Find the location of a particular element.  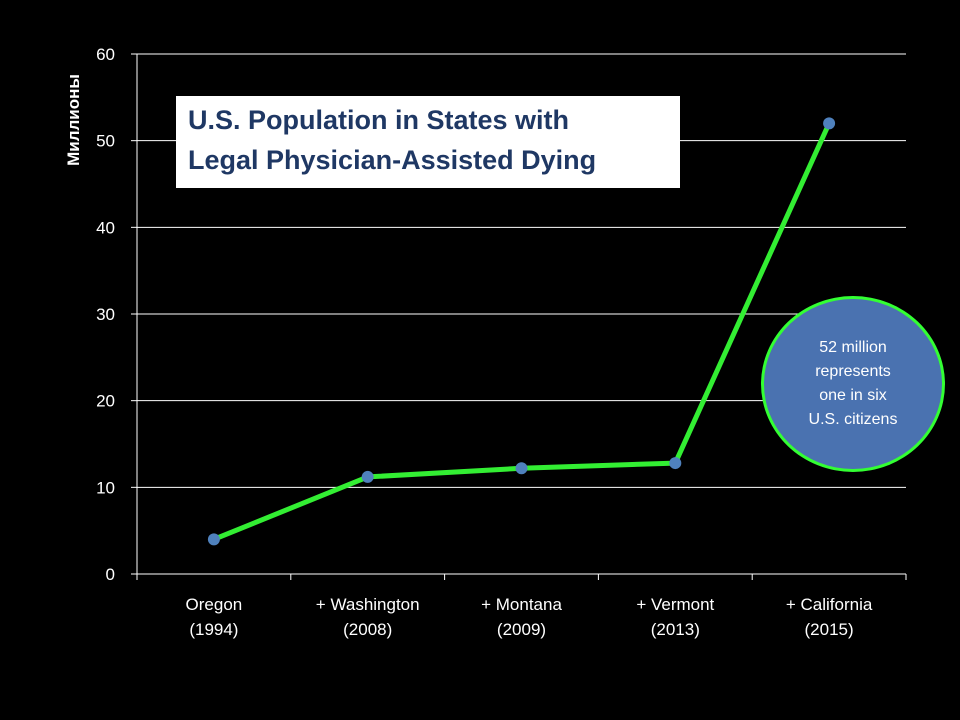

x-tick-label-4-line-1: (2015) is located at coordinates (829, 629).